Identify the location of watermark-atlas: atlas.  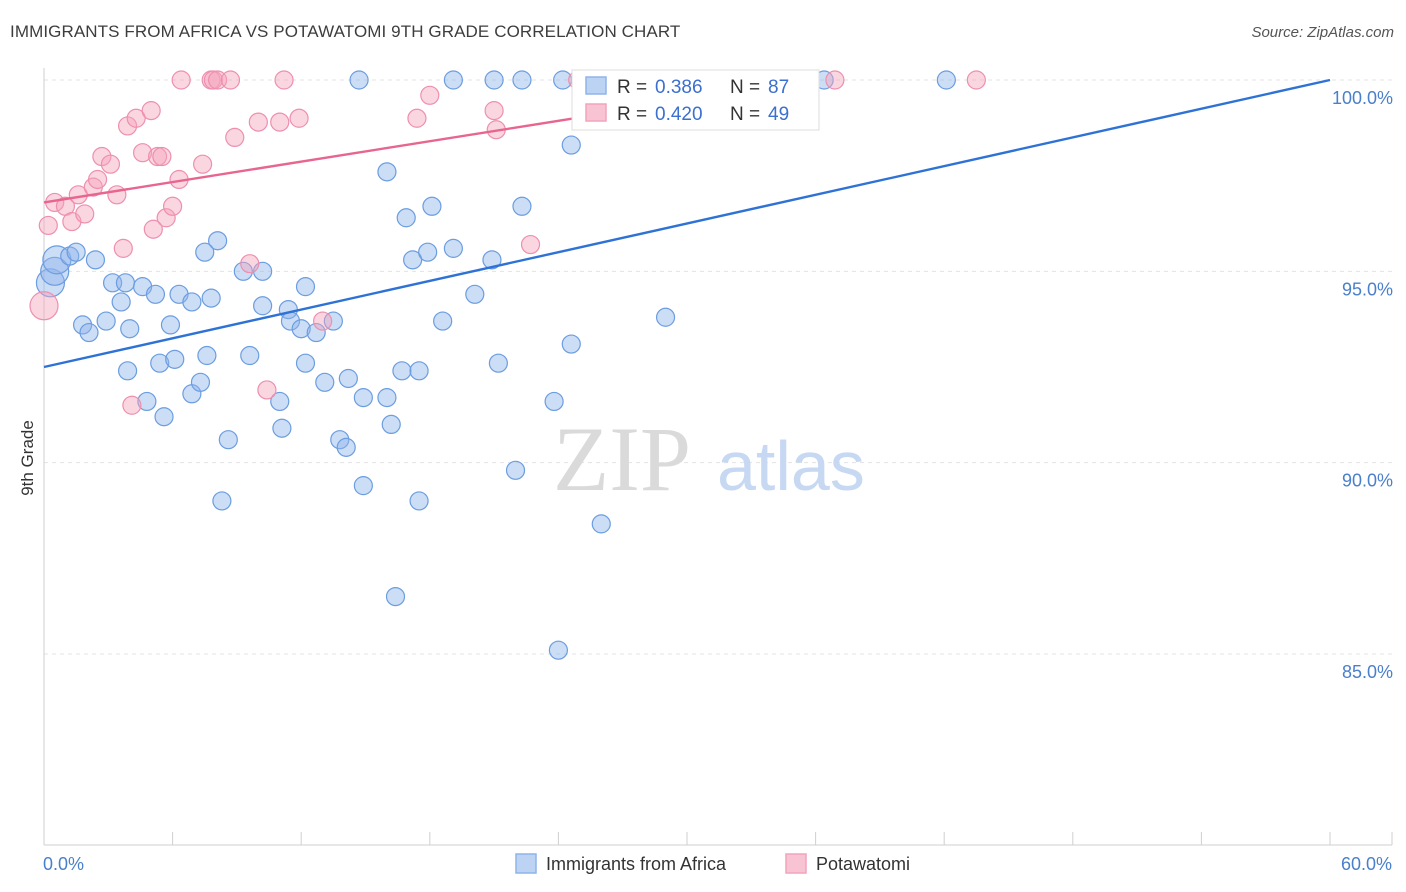
(791, 466).